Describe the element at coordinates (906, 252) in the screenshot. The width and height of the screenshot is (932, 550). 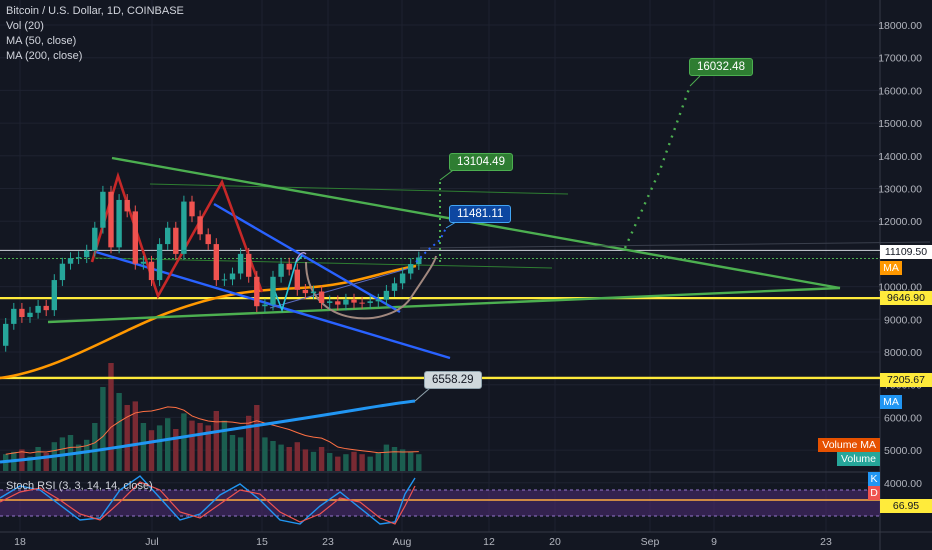
I see `last-price-tag: 11109.50` at that location.